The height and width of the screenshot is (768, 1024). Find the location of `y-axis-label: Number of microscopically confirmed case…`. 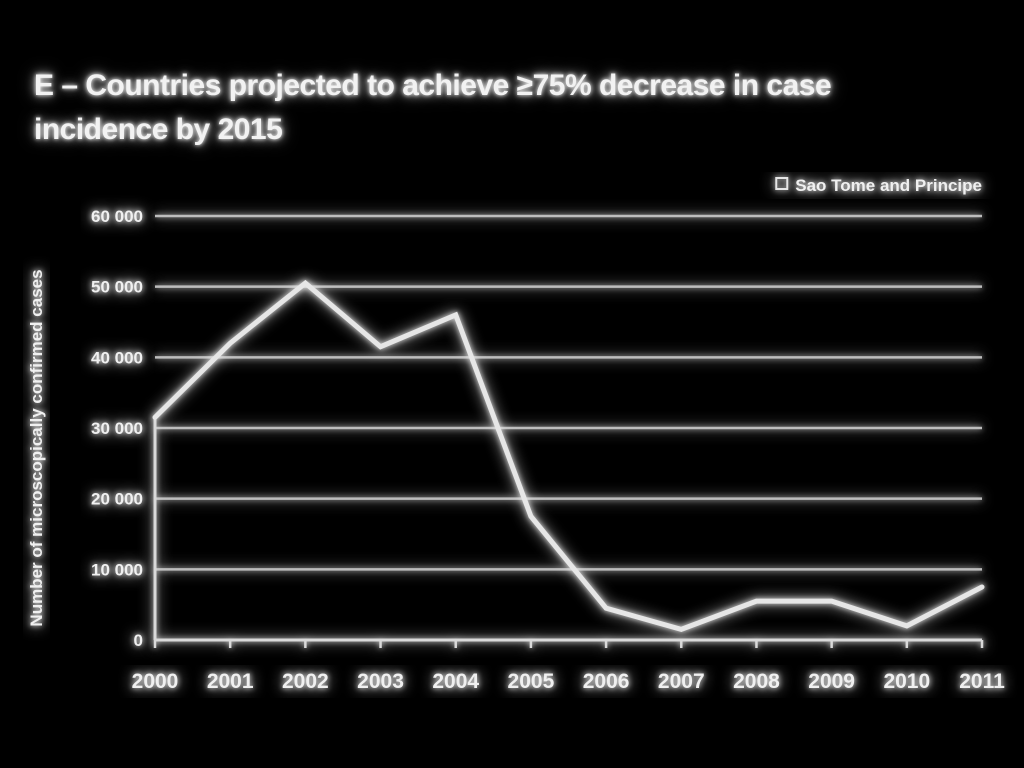

y-axis-label: Number of microscopically confirmed case… is located at coordinates (36, 447).